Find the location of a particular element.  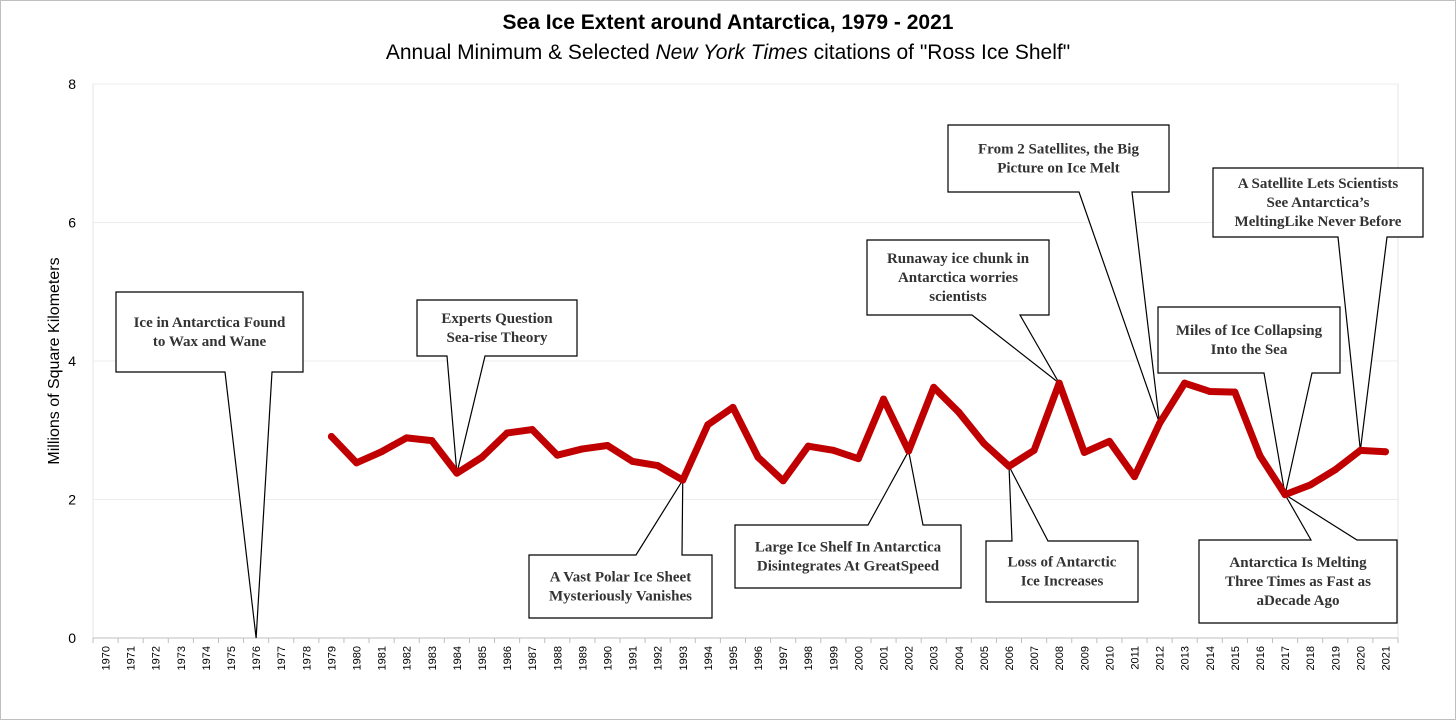

x-tick-label: 2005 is located at coordinates (985, 658).